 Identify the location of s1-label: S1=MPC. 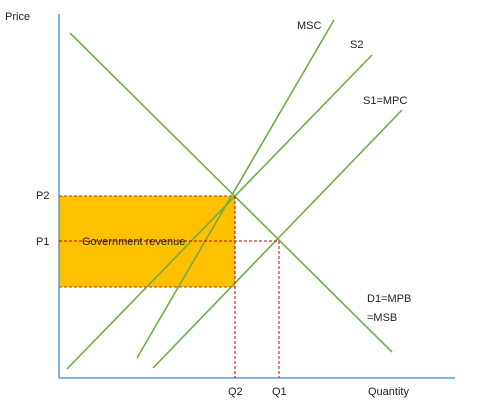
(385, 101).